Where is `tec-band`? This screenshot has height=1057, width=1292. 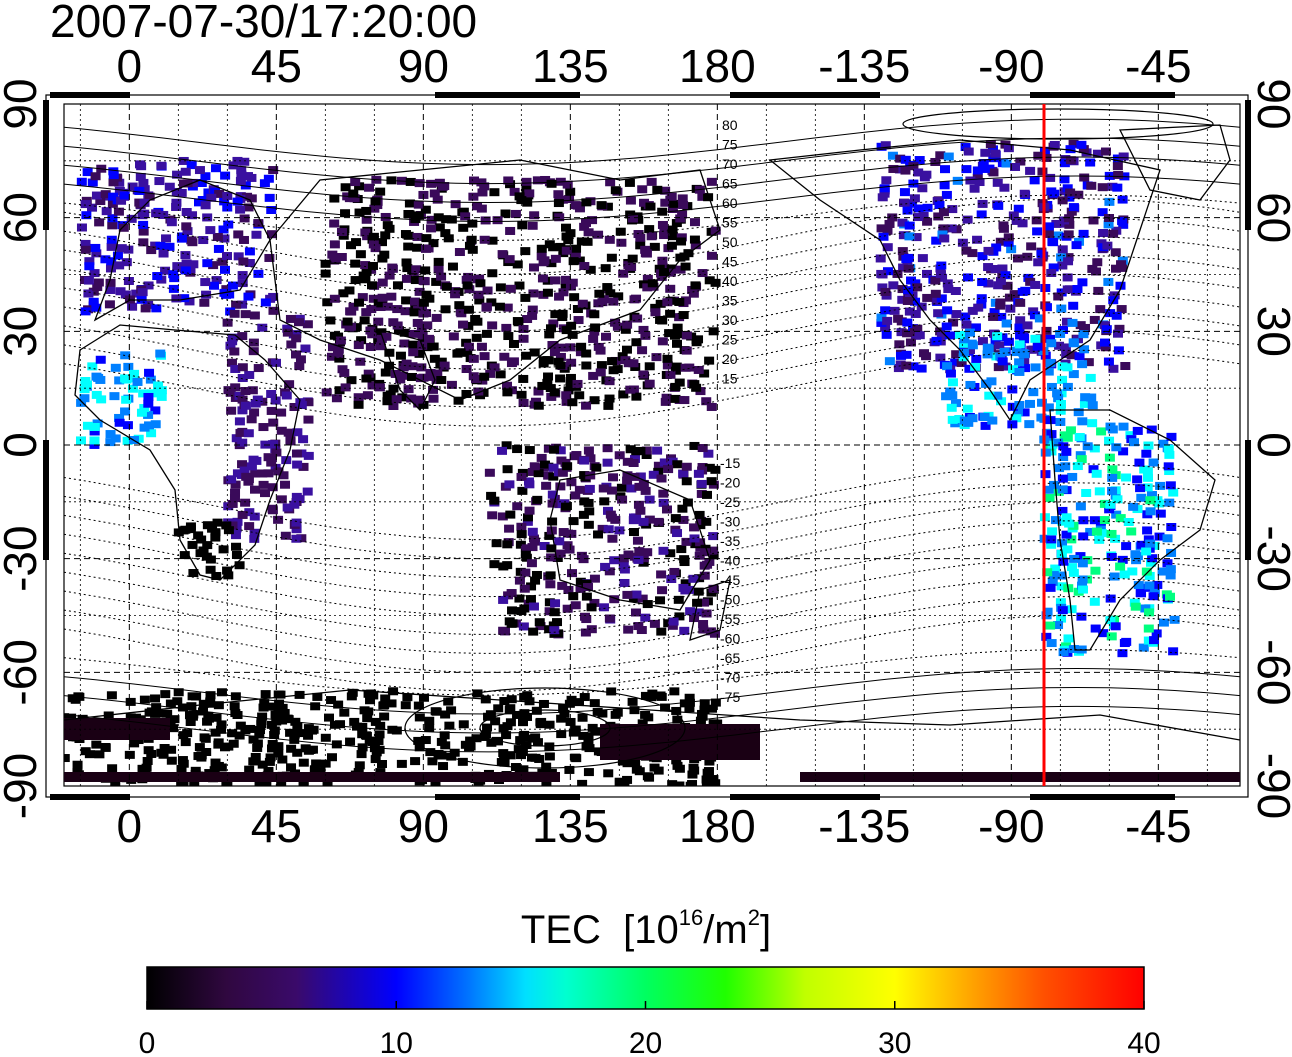 tec-band is located at coordinates (312, 777).